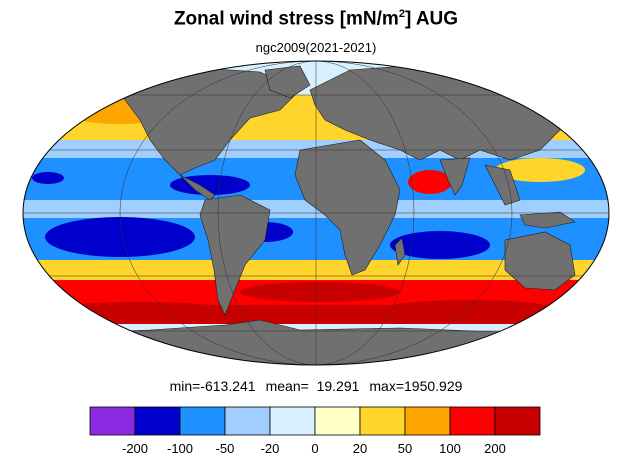  I want to click on patch-indian-easterly, so click(440, 245).